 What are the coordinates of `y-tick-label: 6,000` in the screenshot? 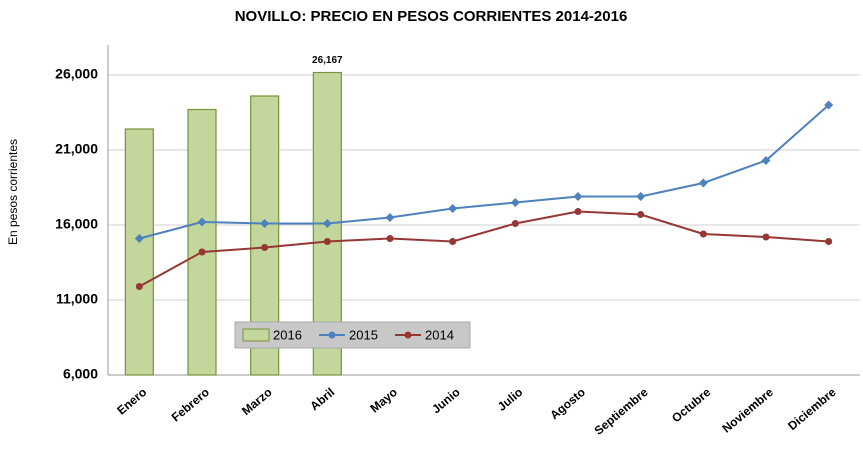 It's located at (80, 374).